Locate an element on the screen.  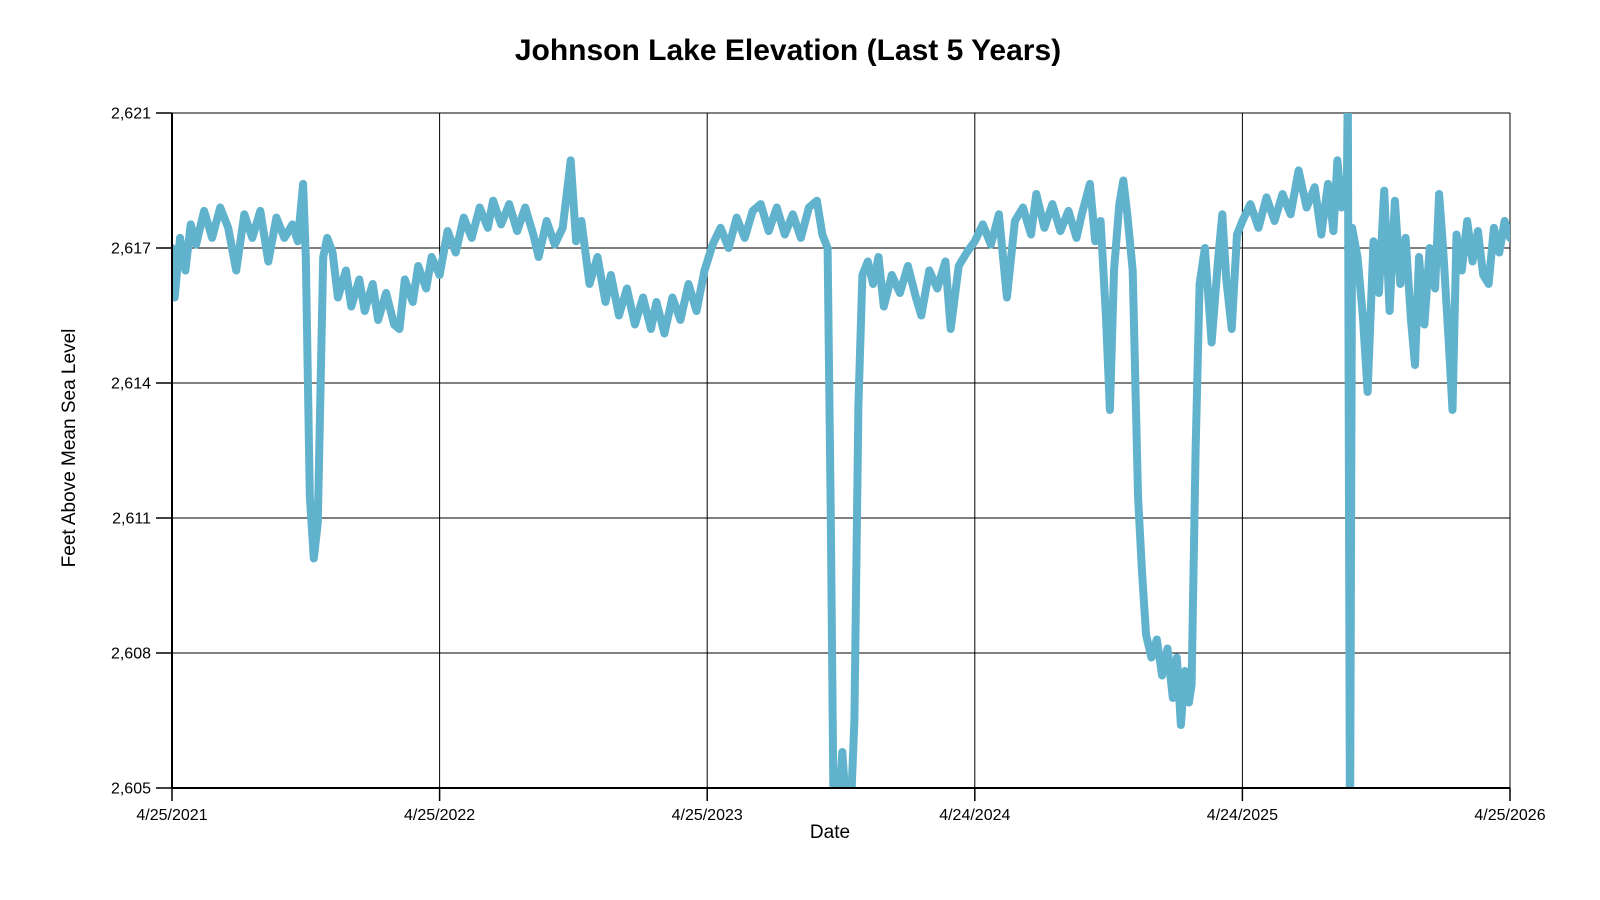
y-tick-label: 2,617 is located at coordinates (131, 249).